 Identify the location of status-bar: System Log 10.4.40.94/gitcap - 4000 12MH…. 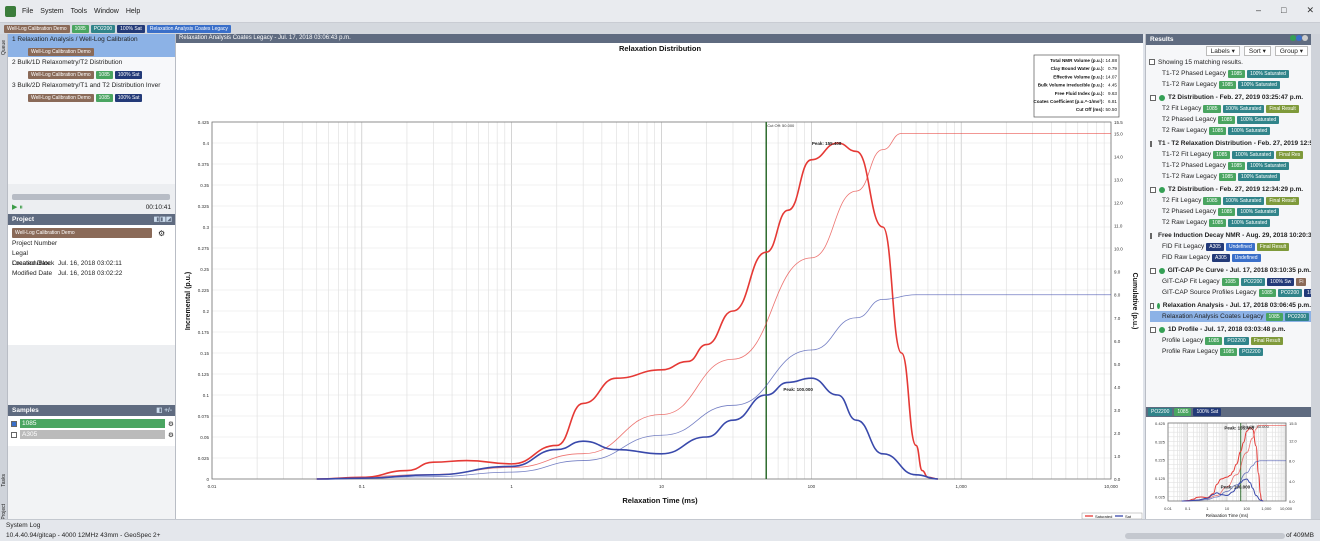
(660, 530).